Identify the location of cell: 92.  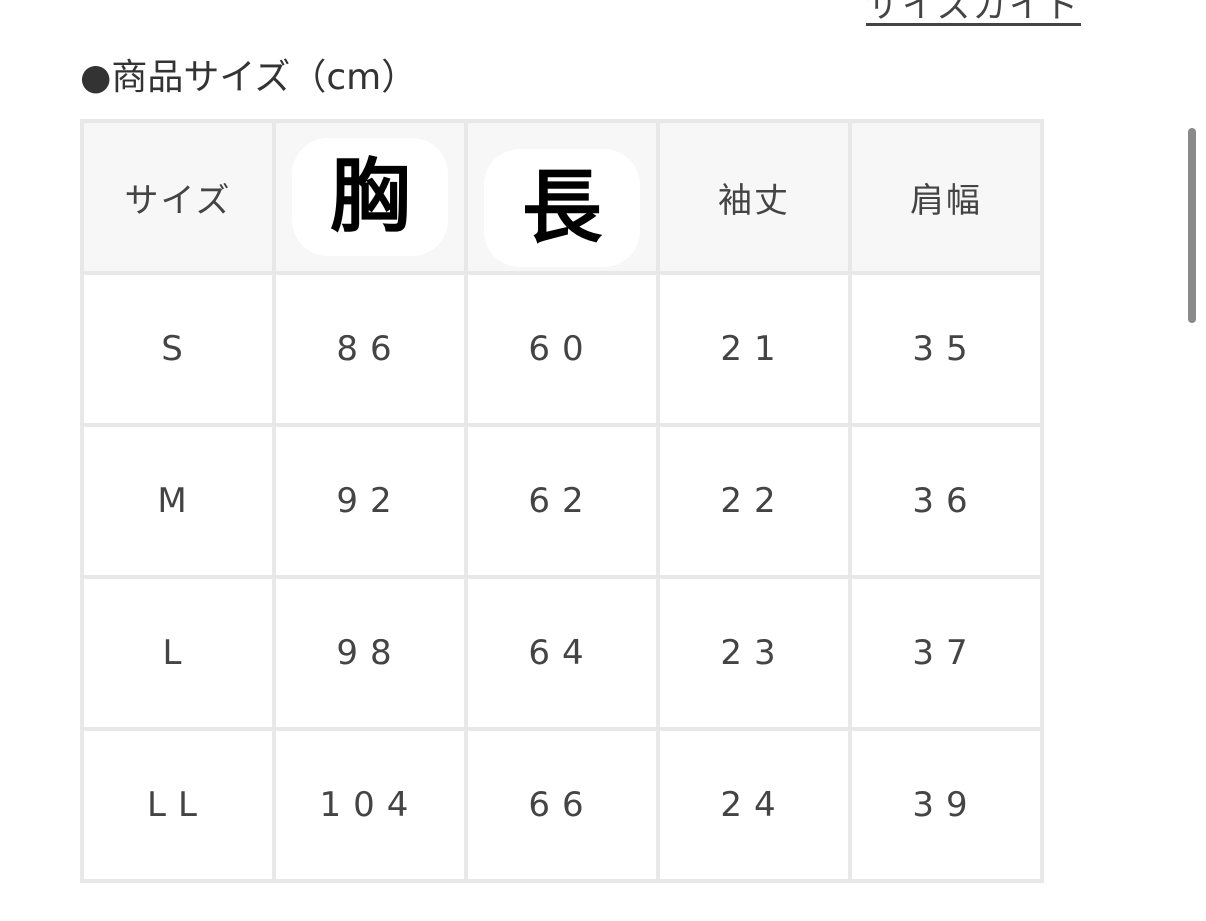
(370, 501).